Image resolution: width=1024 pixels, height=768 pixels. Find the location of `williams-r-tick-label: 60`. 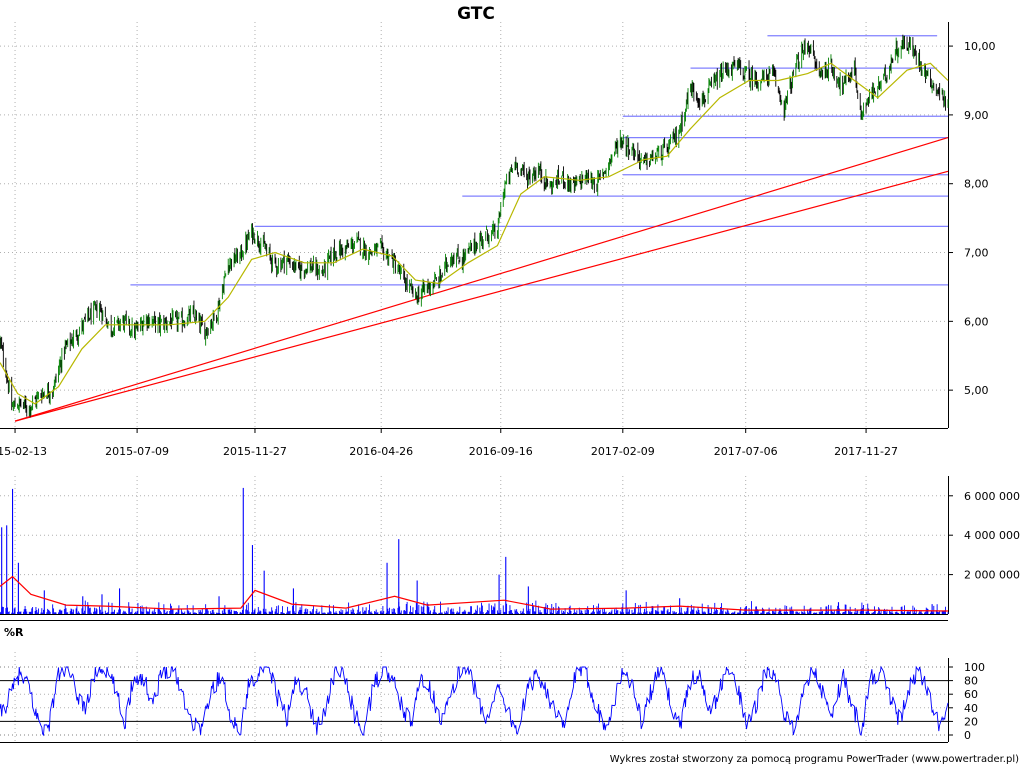

williams-r-tick-label: 60 is located at coordinates (971, 694).